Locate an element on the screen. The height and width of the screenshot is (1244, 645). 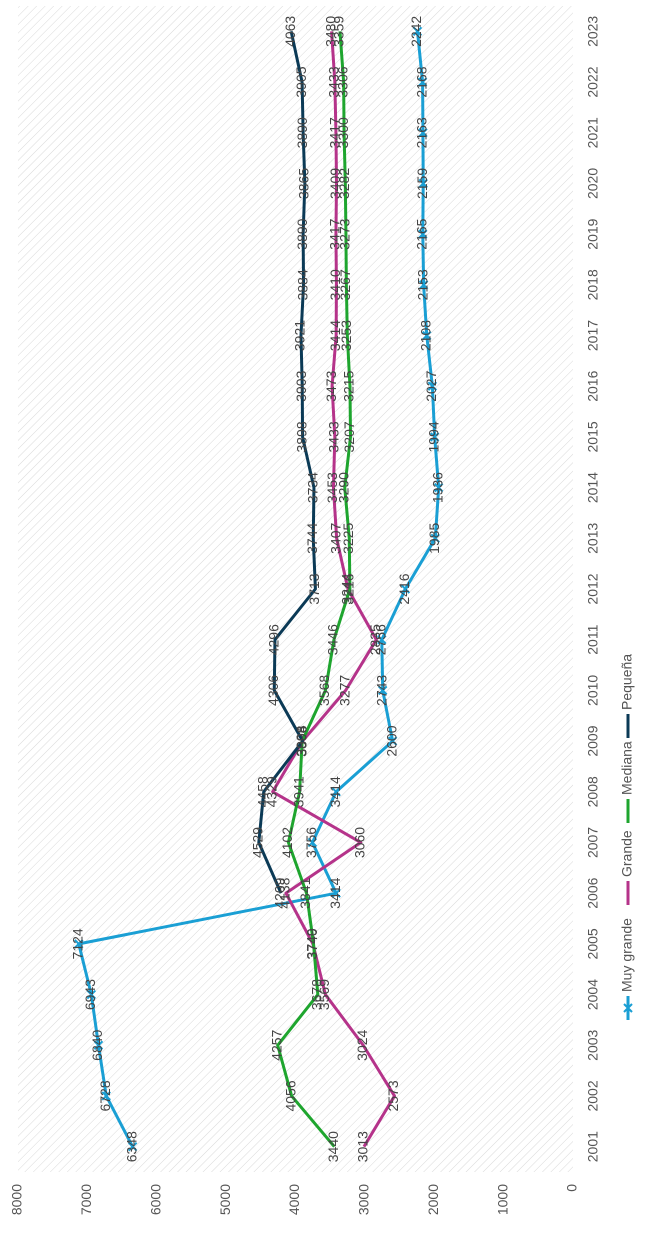
data-label: 2163 is located at coordinates (422, 132).